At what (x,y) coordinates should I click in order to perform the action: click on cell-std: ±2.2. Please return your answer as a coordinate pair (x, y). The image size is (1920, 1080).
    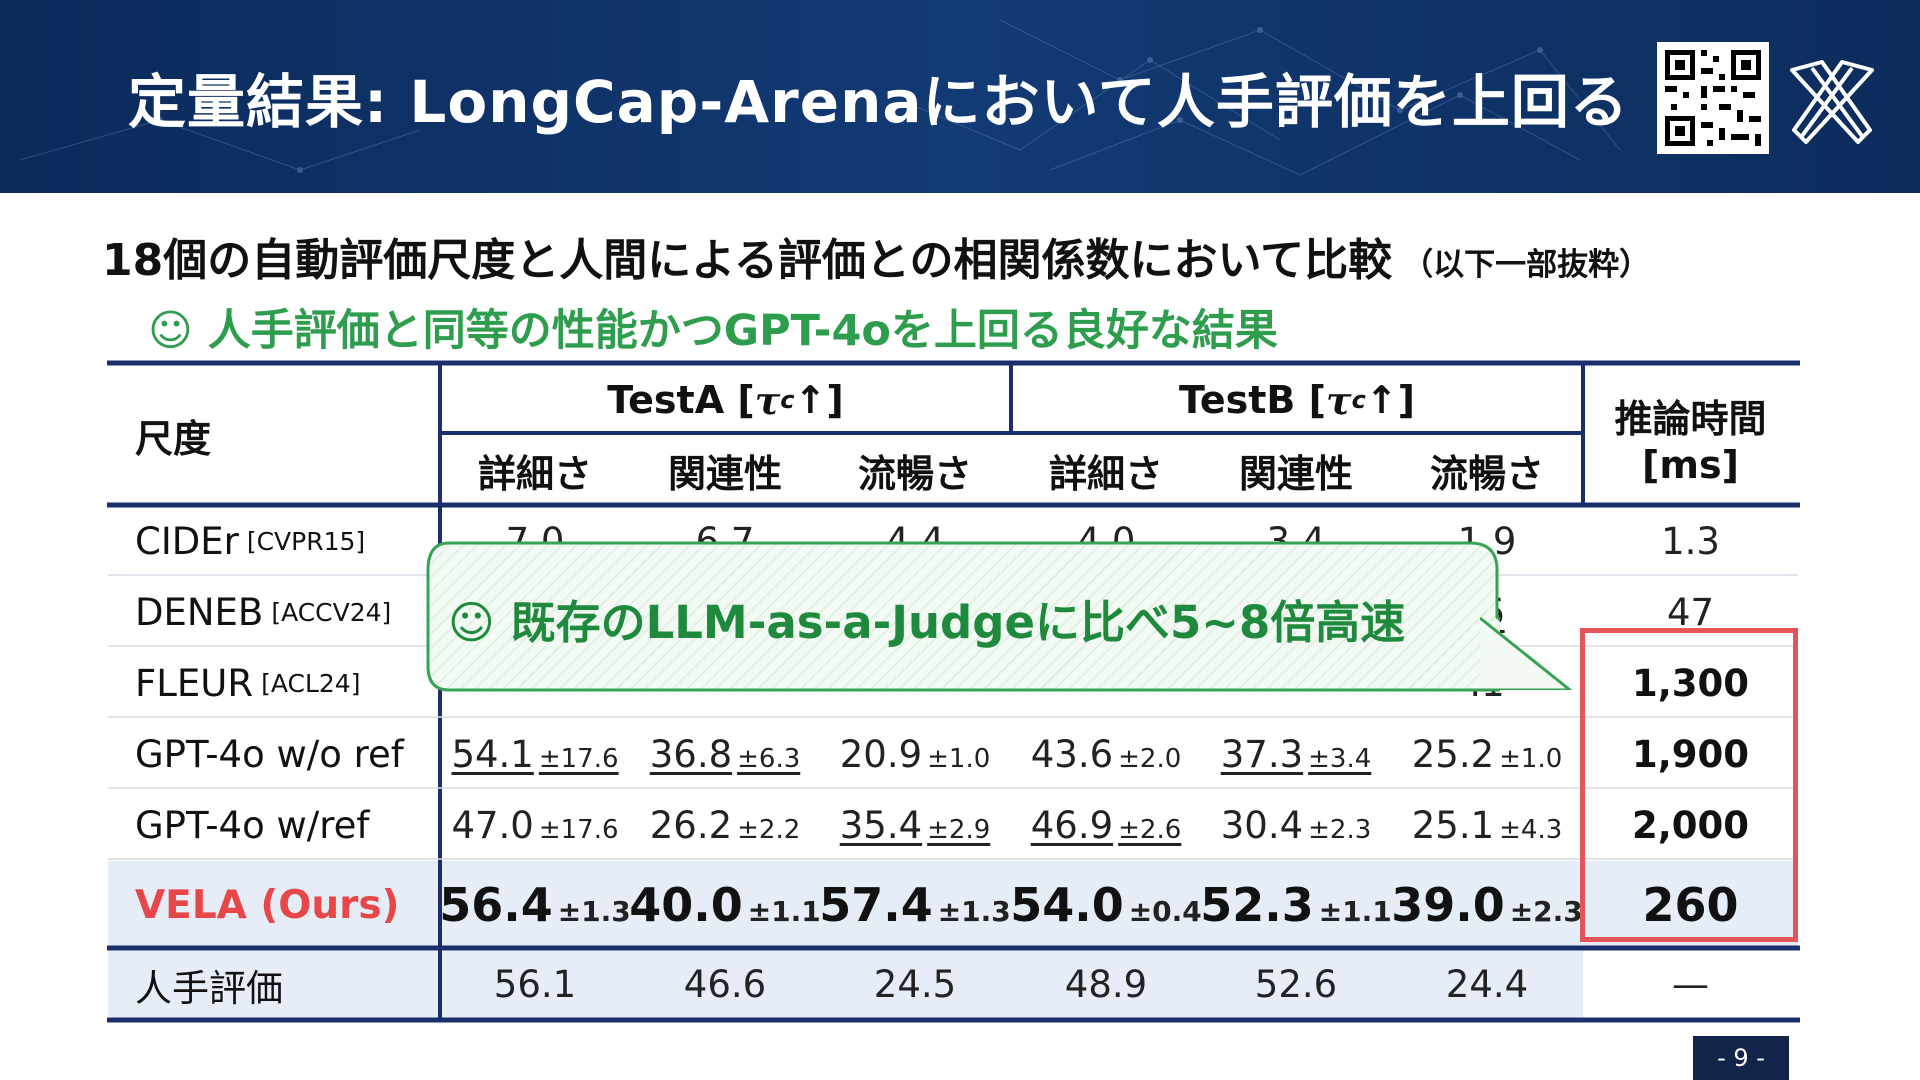
    Looking at the image, I should click on (769, 829).